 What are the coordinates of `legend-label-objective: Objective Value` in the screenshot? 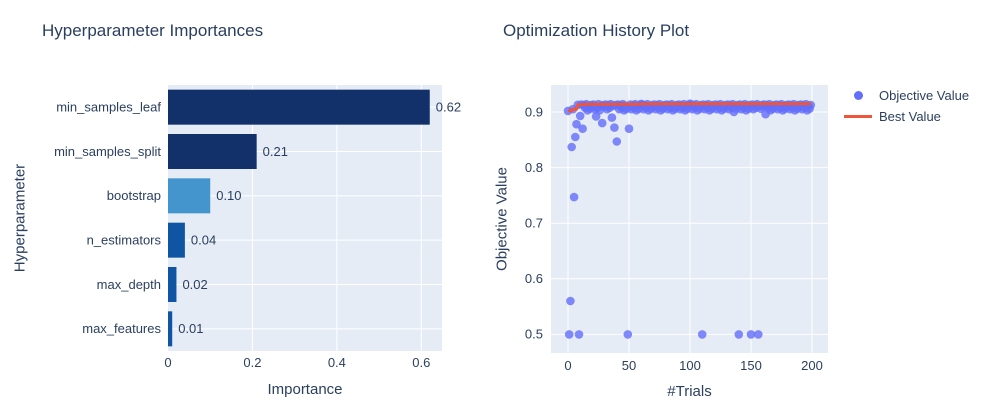 It's located at (924, 95).